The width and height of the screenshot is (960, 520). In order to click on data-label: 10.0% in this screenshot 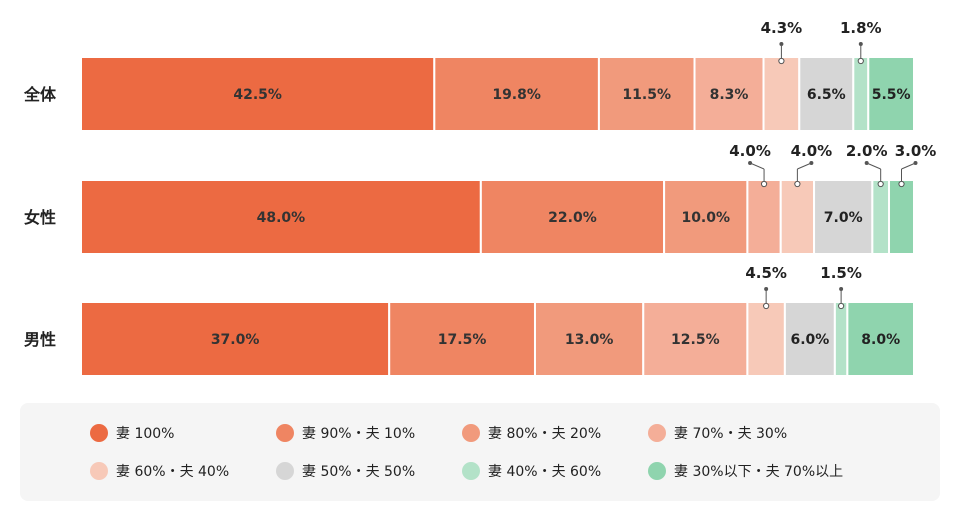, I will do `click(705, 218)`.